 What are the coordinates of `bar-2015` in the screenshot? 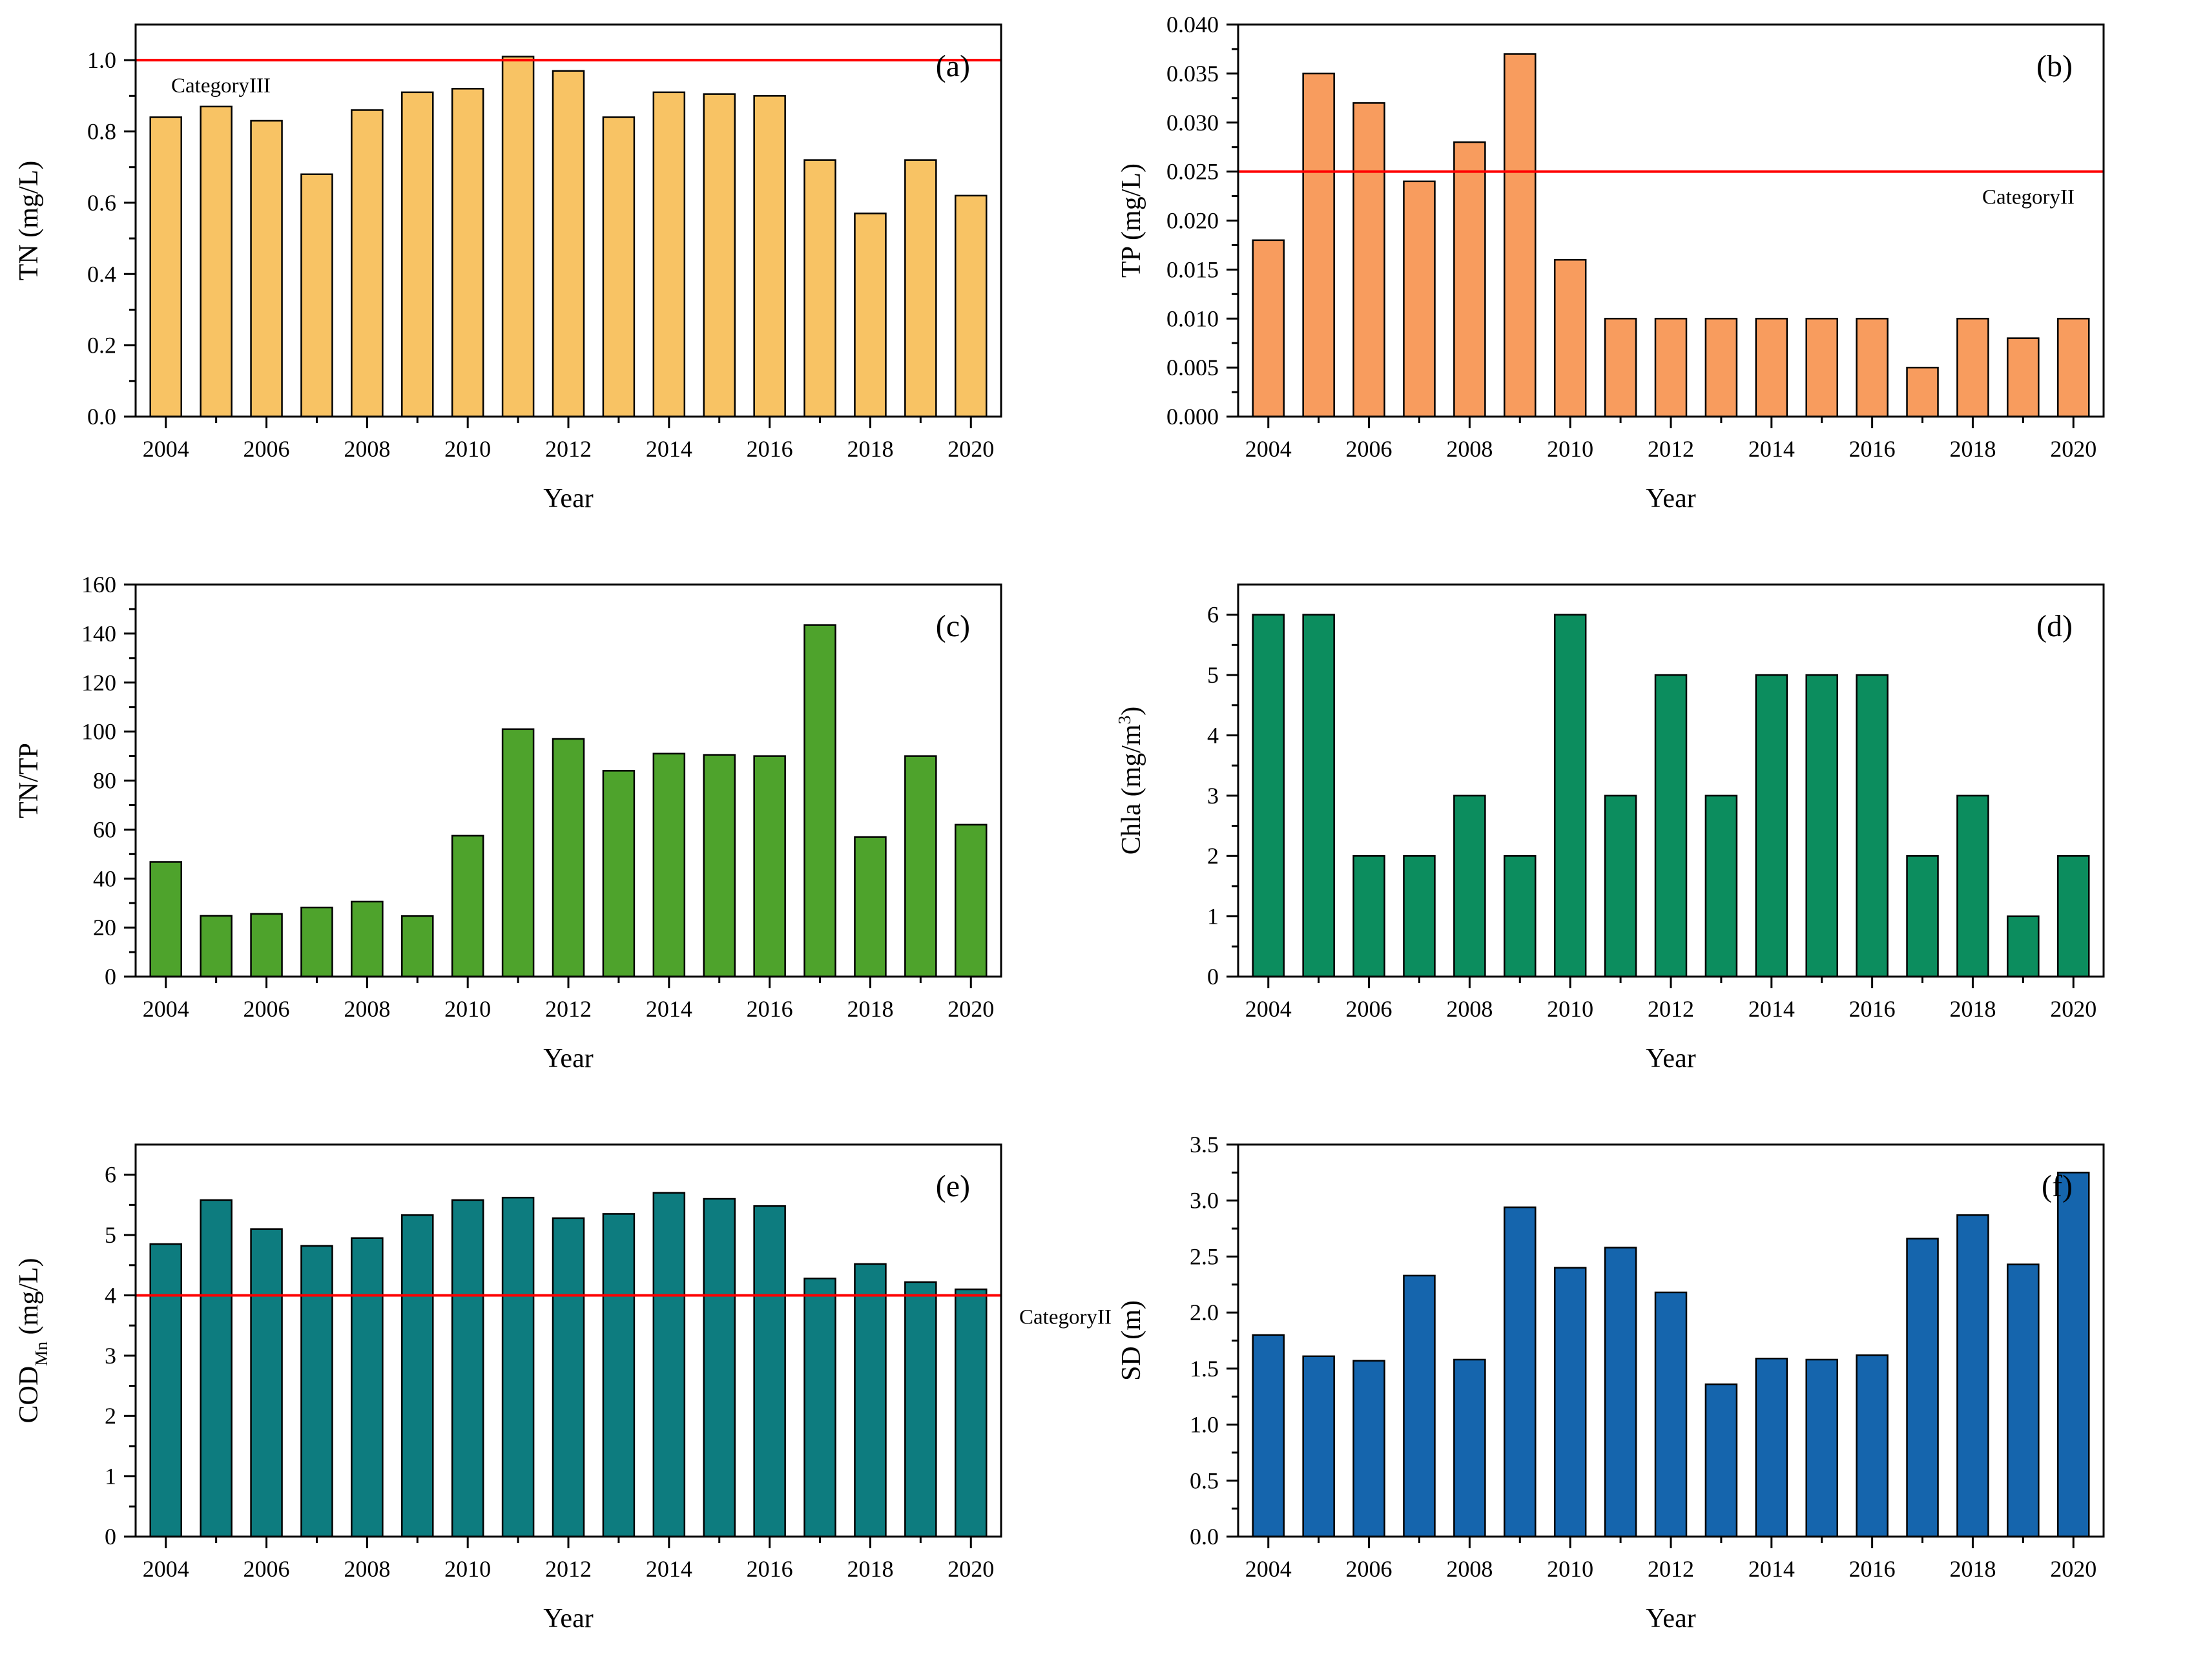 It's located at (1821, 368).